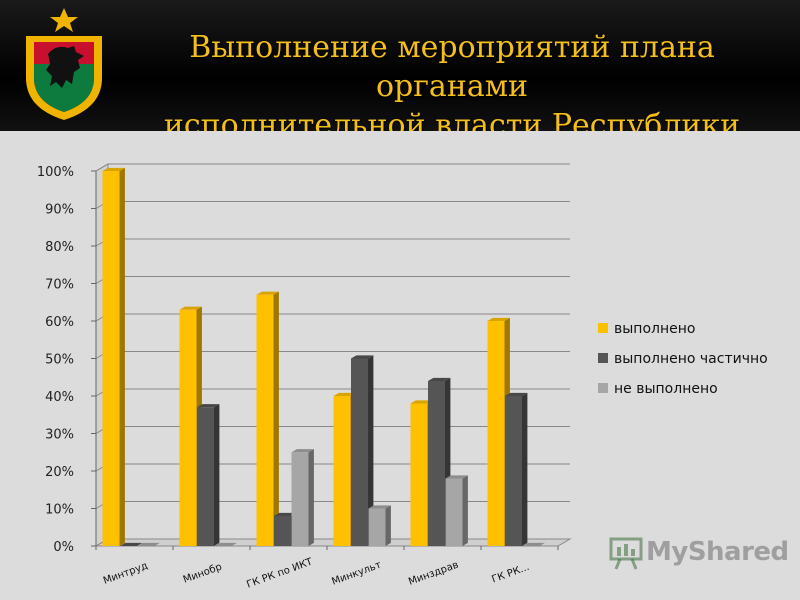  I want to click on y-tick-label: 80%, so click(59, 247).